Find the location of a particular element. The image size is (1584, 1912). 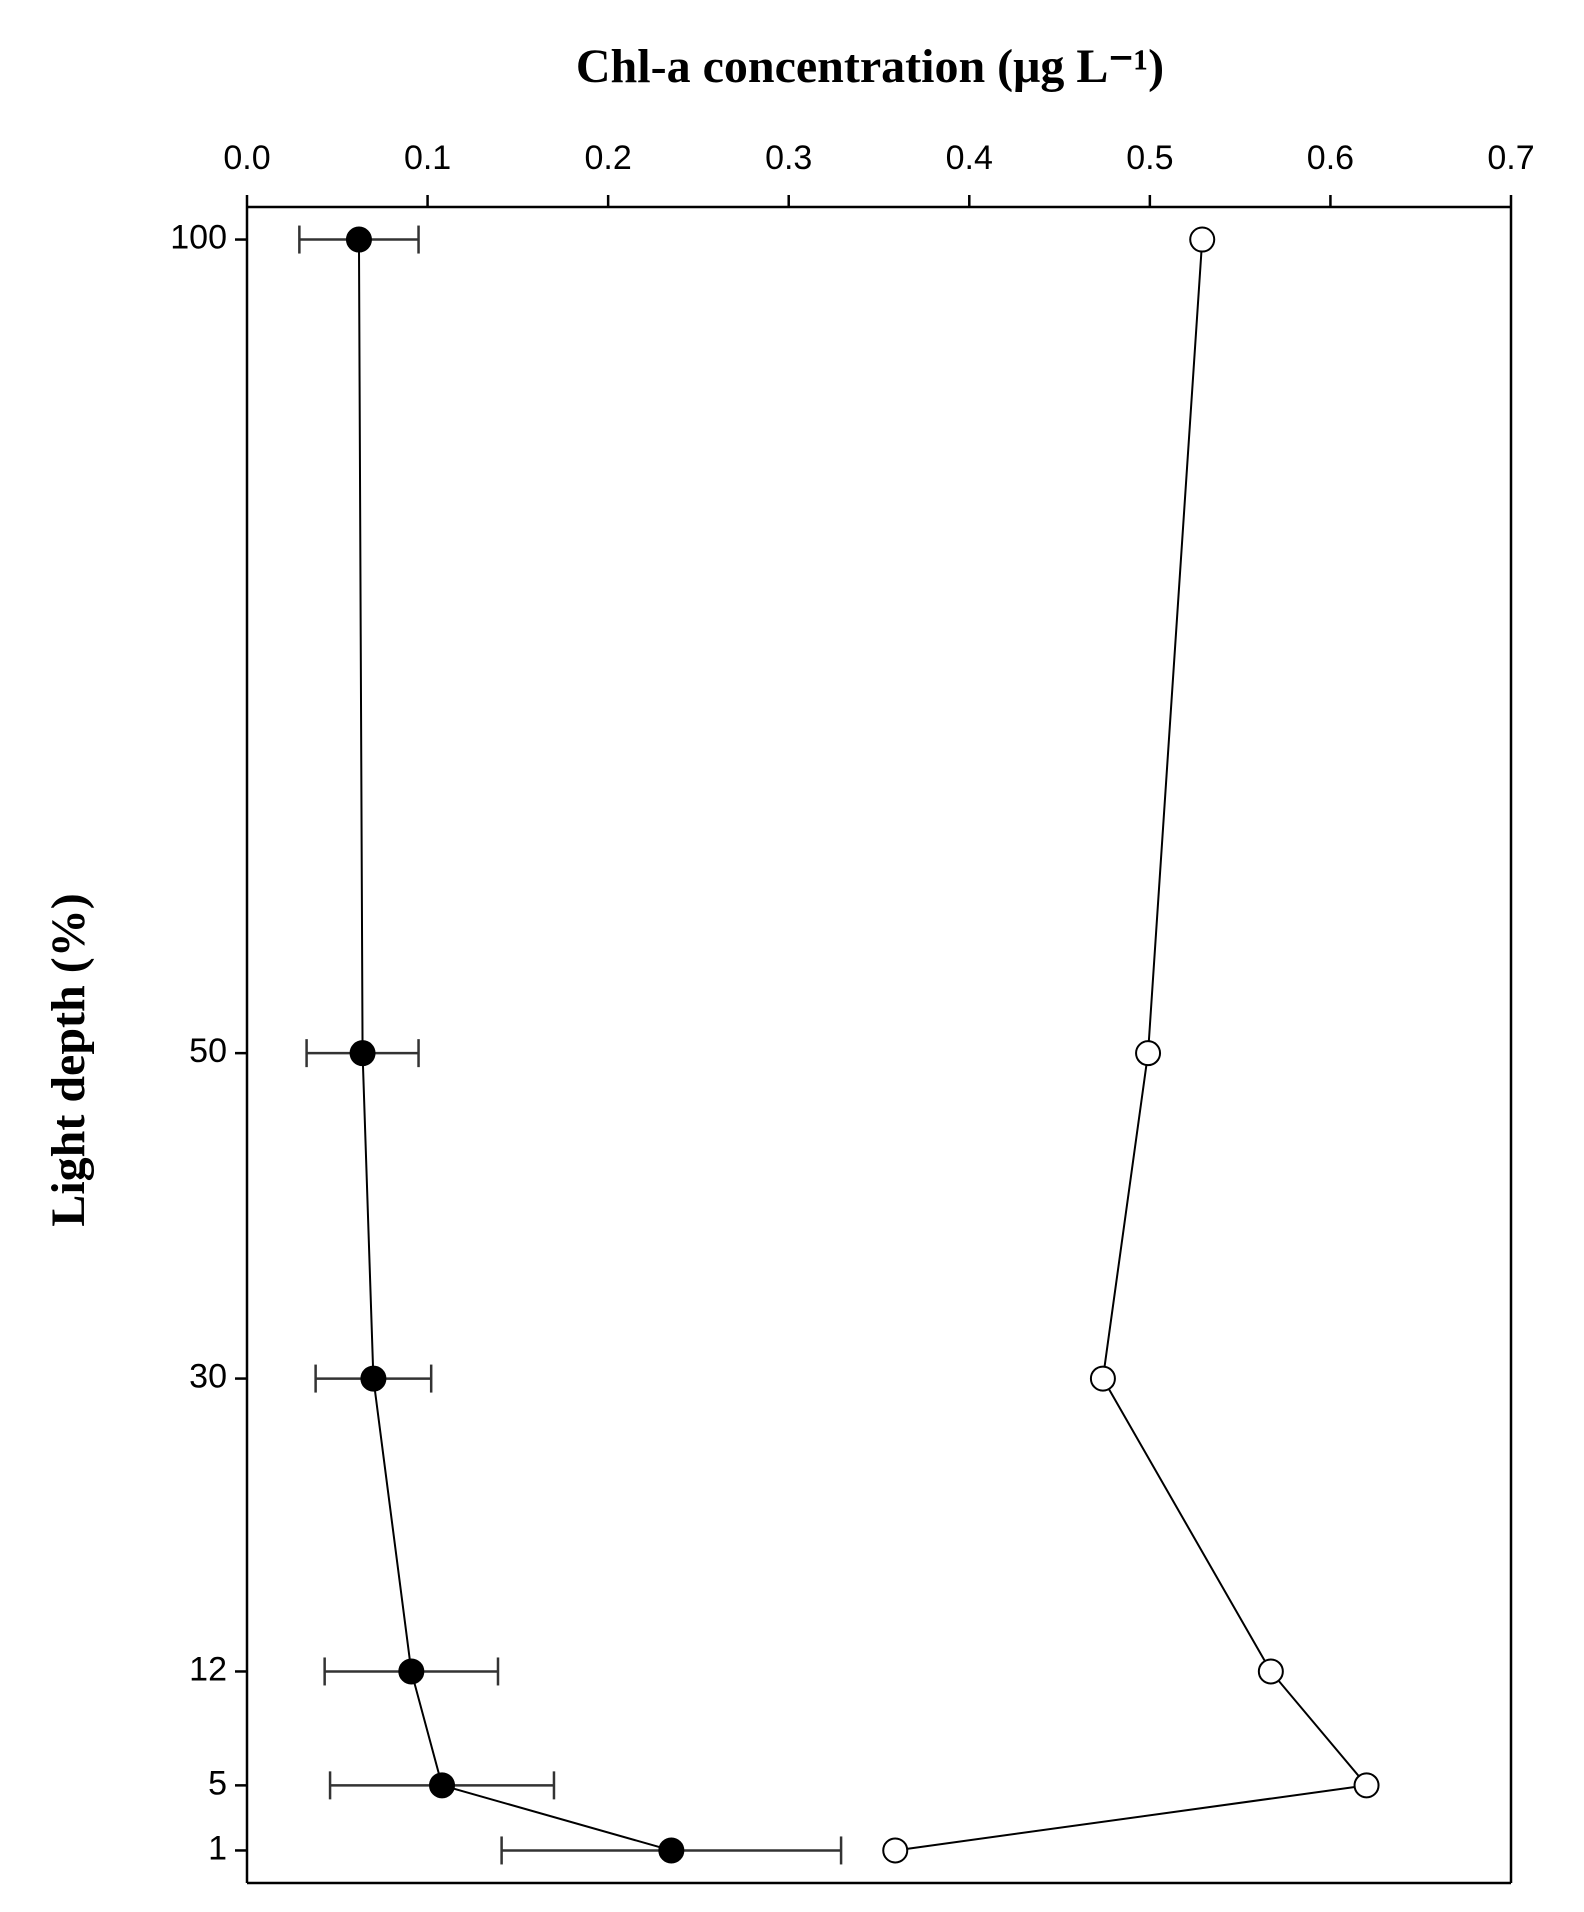

x-tick-label: 0.2 is located at coordinates (608, 158).